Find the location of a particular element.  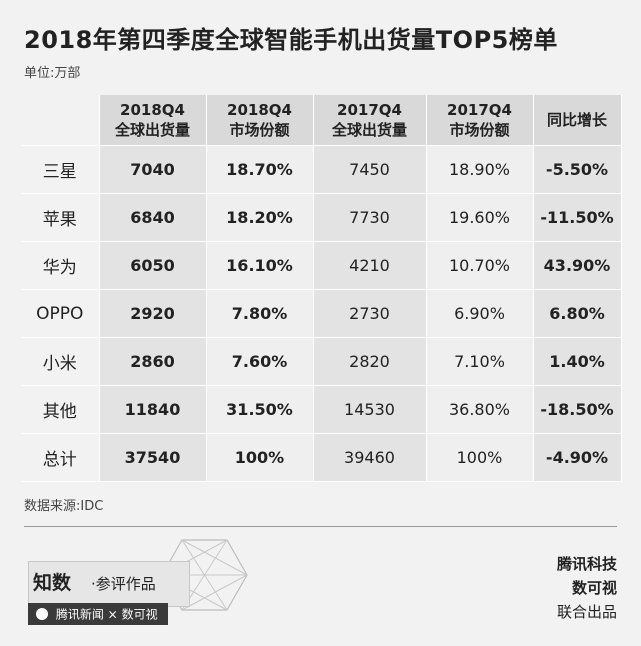

partner-left: 腾讯新闻 is located at coordinates (79, 614).